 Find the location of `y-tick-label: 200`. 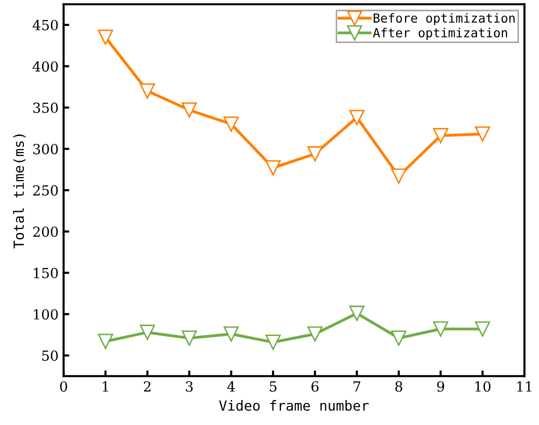

y-tick-label: 200 is located at coordinates (45, 231).